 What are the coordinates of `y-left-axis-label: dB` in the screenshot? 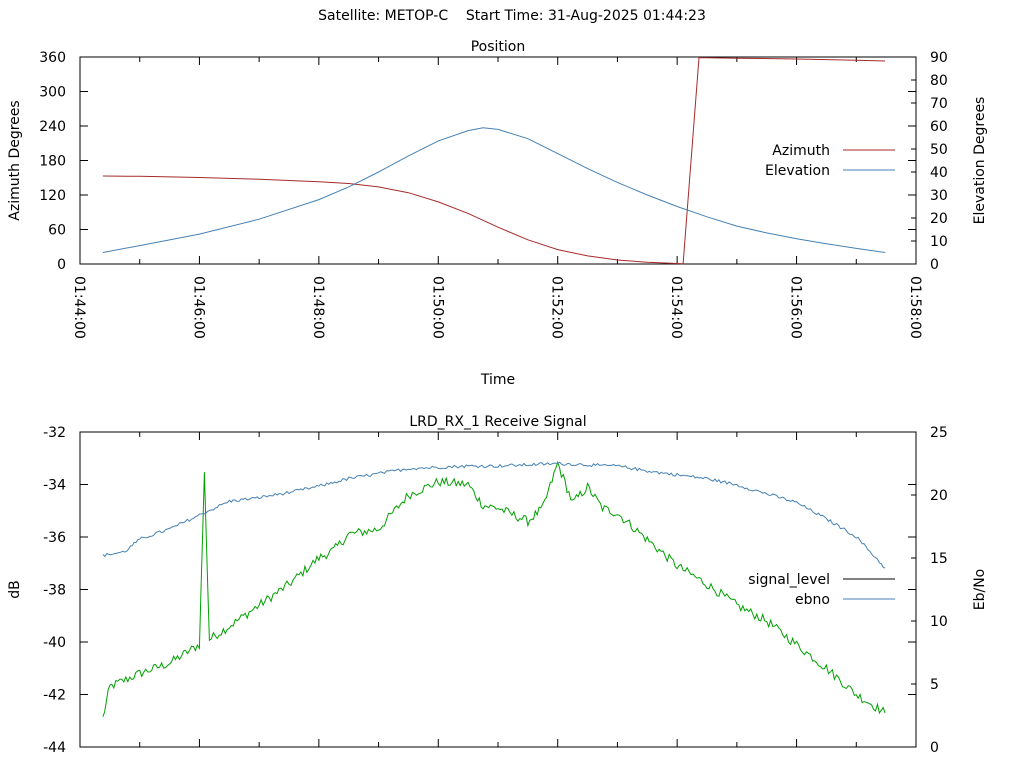 It's located at (15, 589).